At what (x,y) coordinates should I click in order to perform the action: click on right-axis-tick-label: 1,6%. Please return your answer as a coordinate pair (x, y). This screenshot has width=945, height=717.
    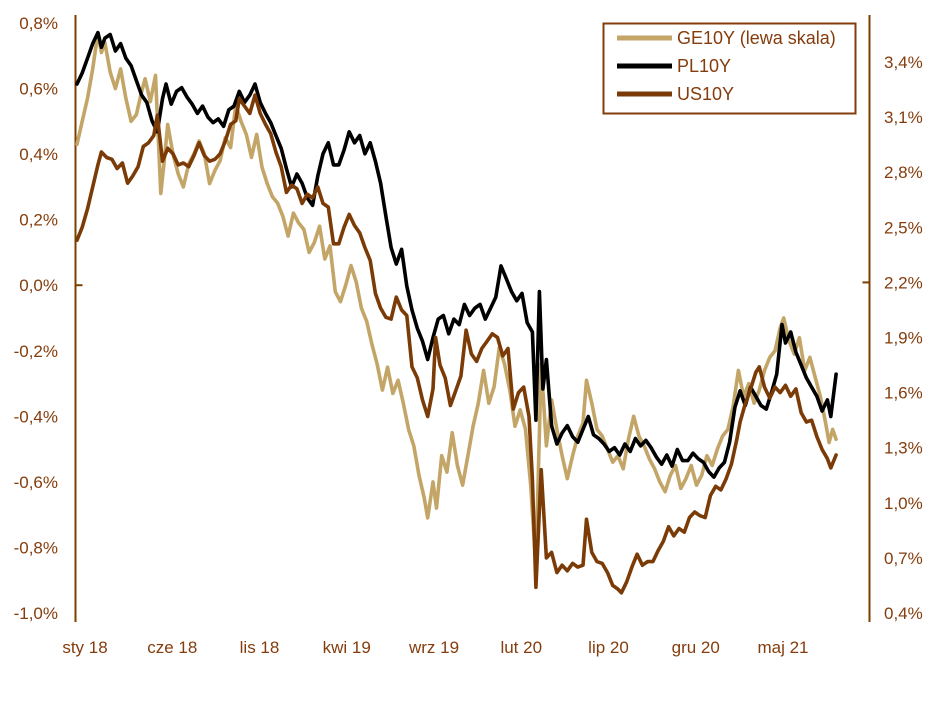
    Looking at the image, I should click on (903, 393).